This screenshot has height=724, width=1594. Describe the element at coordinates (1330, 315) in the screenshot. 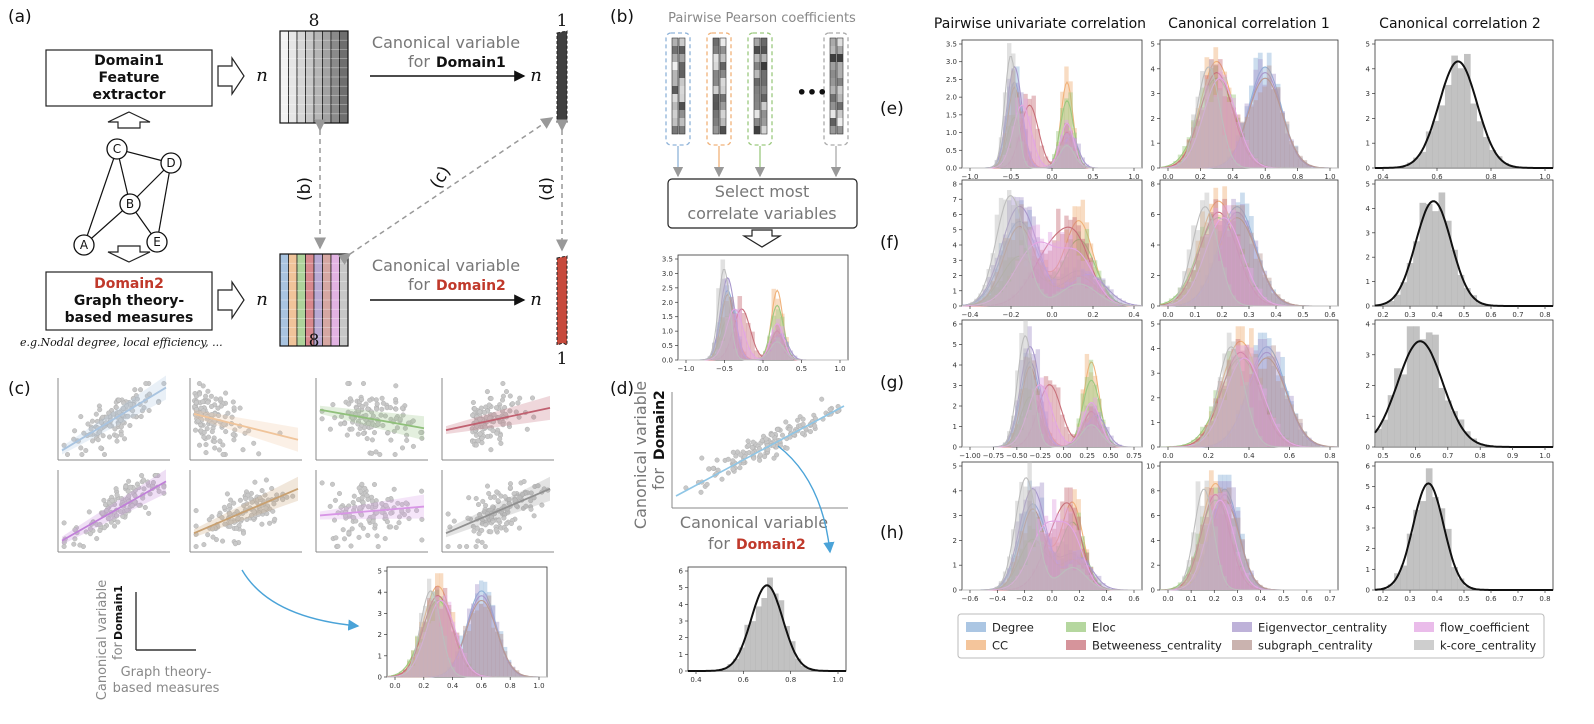

I see `x-tick-label: 0.6` at that location.